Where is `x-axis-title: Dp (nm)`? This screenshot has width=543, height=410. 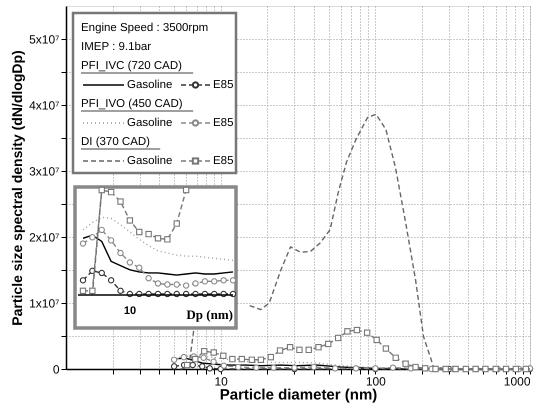
x-axis-title: Dp (nm) is located at coordinates (209, 314).